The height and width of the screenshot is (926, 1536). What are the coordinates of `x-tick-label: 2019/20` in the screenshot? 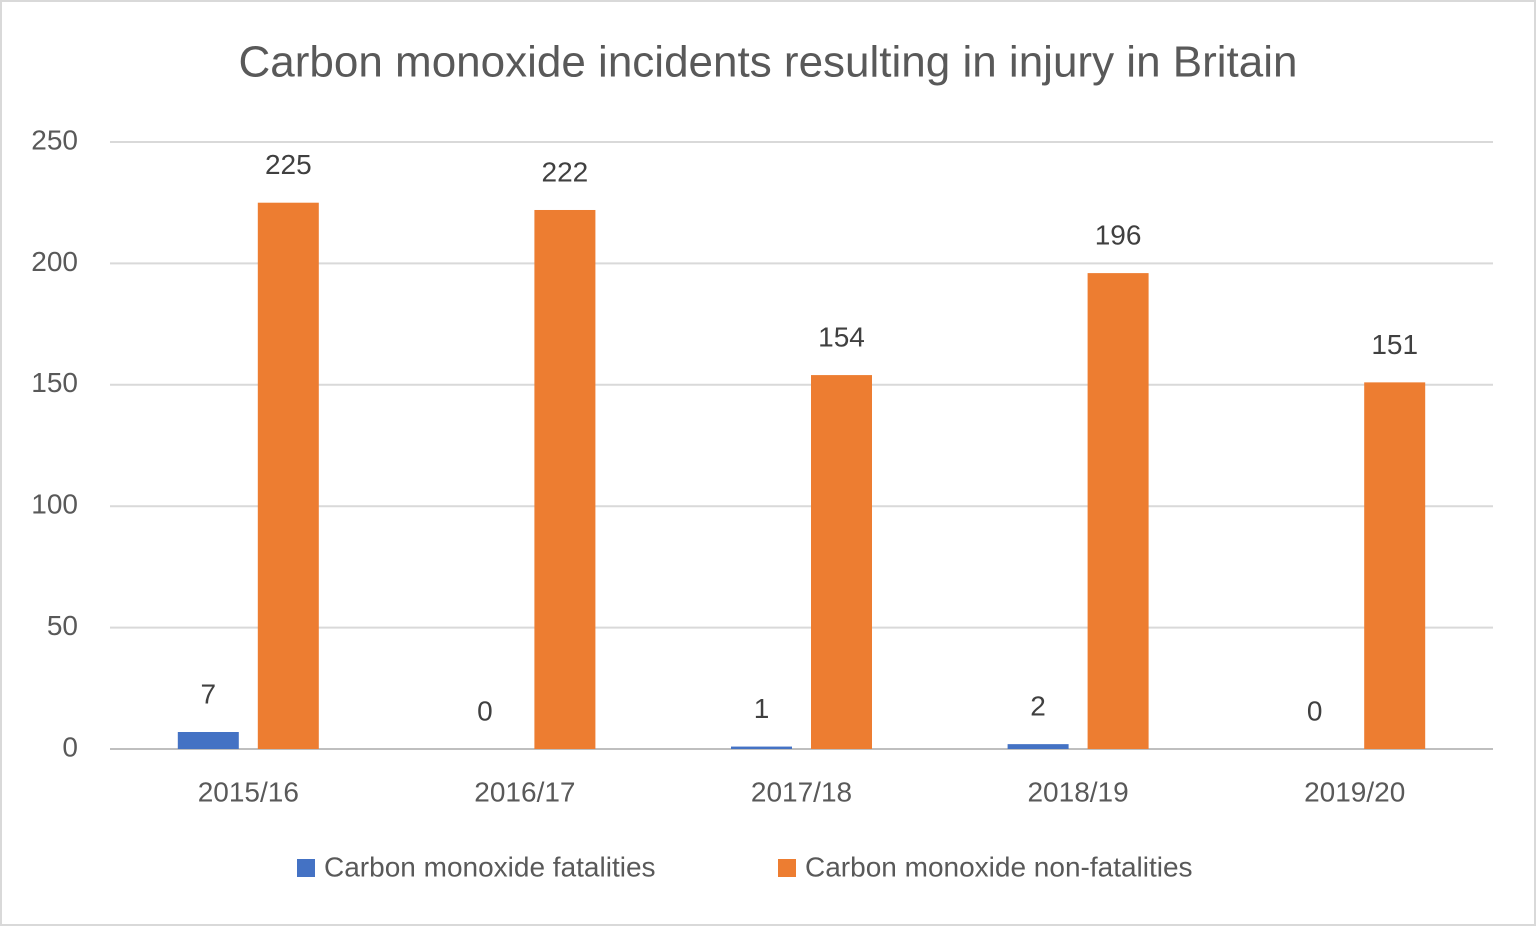 It's located at (1354, 791).